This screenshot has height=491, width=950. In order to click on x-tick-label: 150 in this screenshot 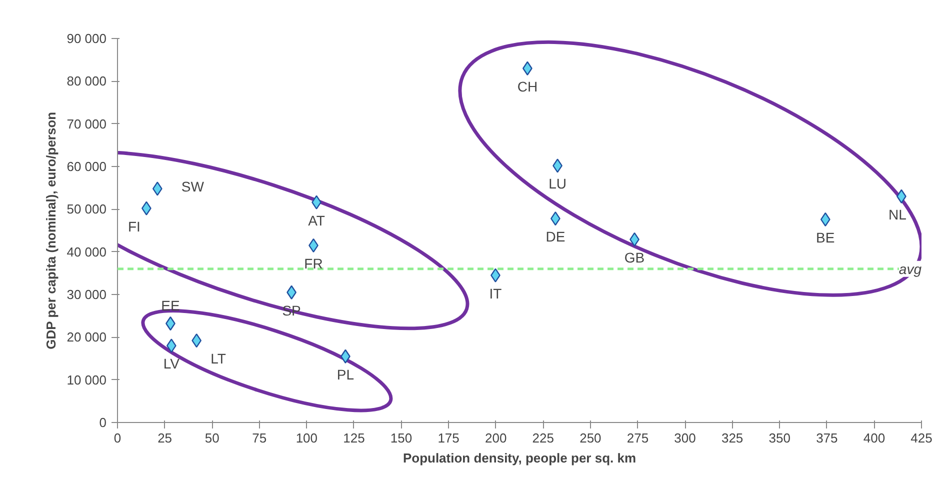, I will do `click(401, 438)`.